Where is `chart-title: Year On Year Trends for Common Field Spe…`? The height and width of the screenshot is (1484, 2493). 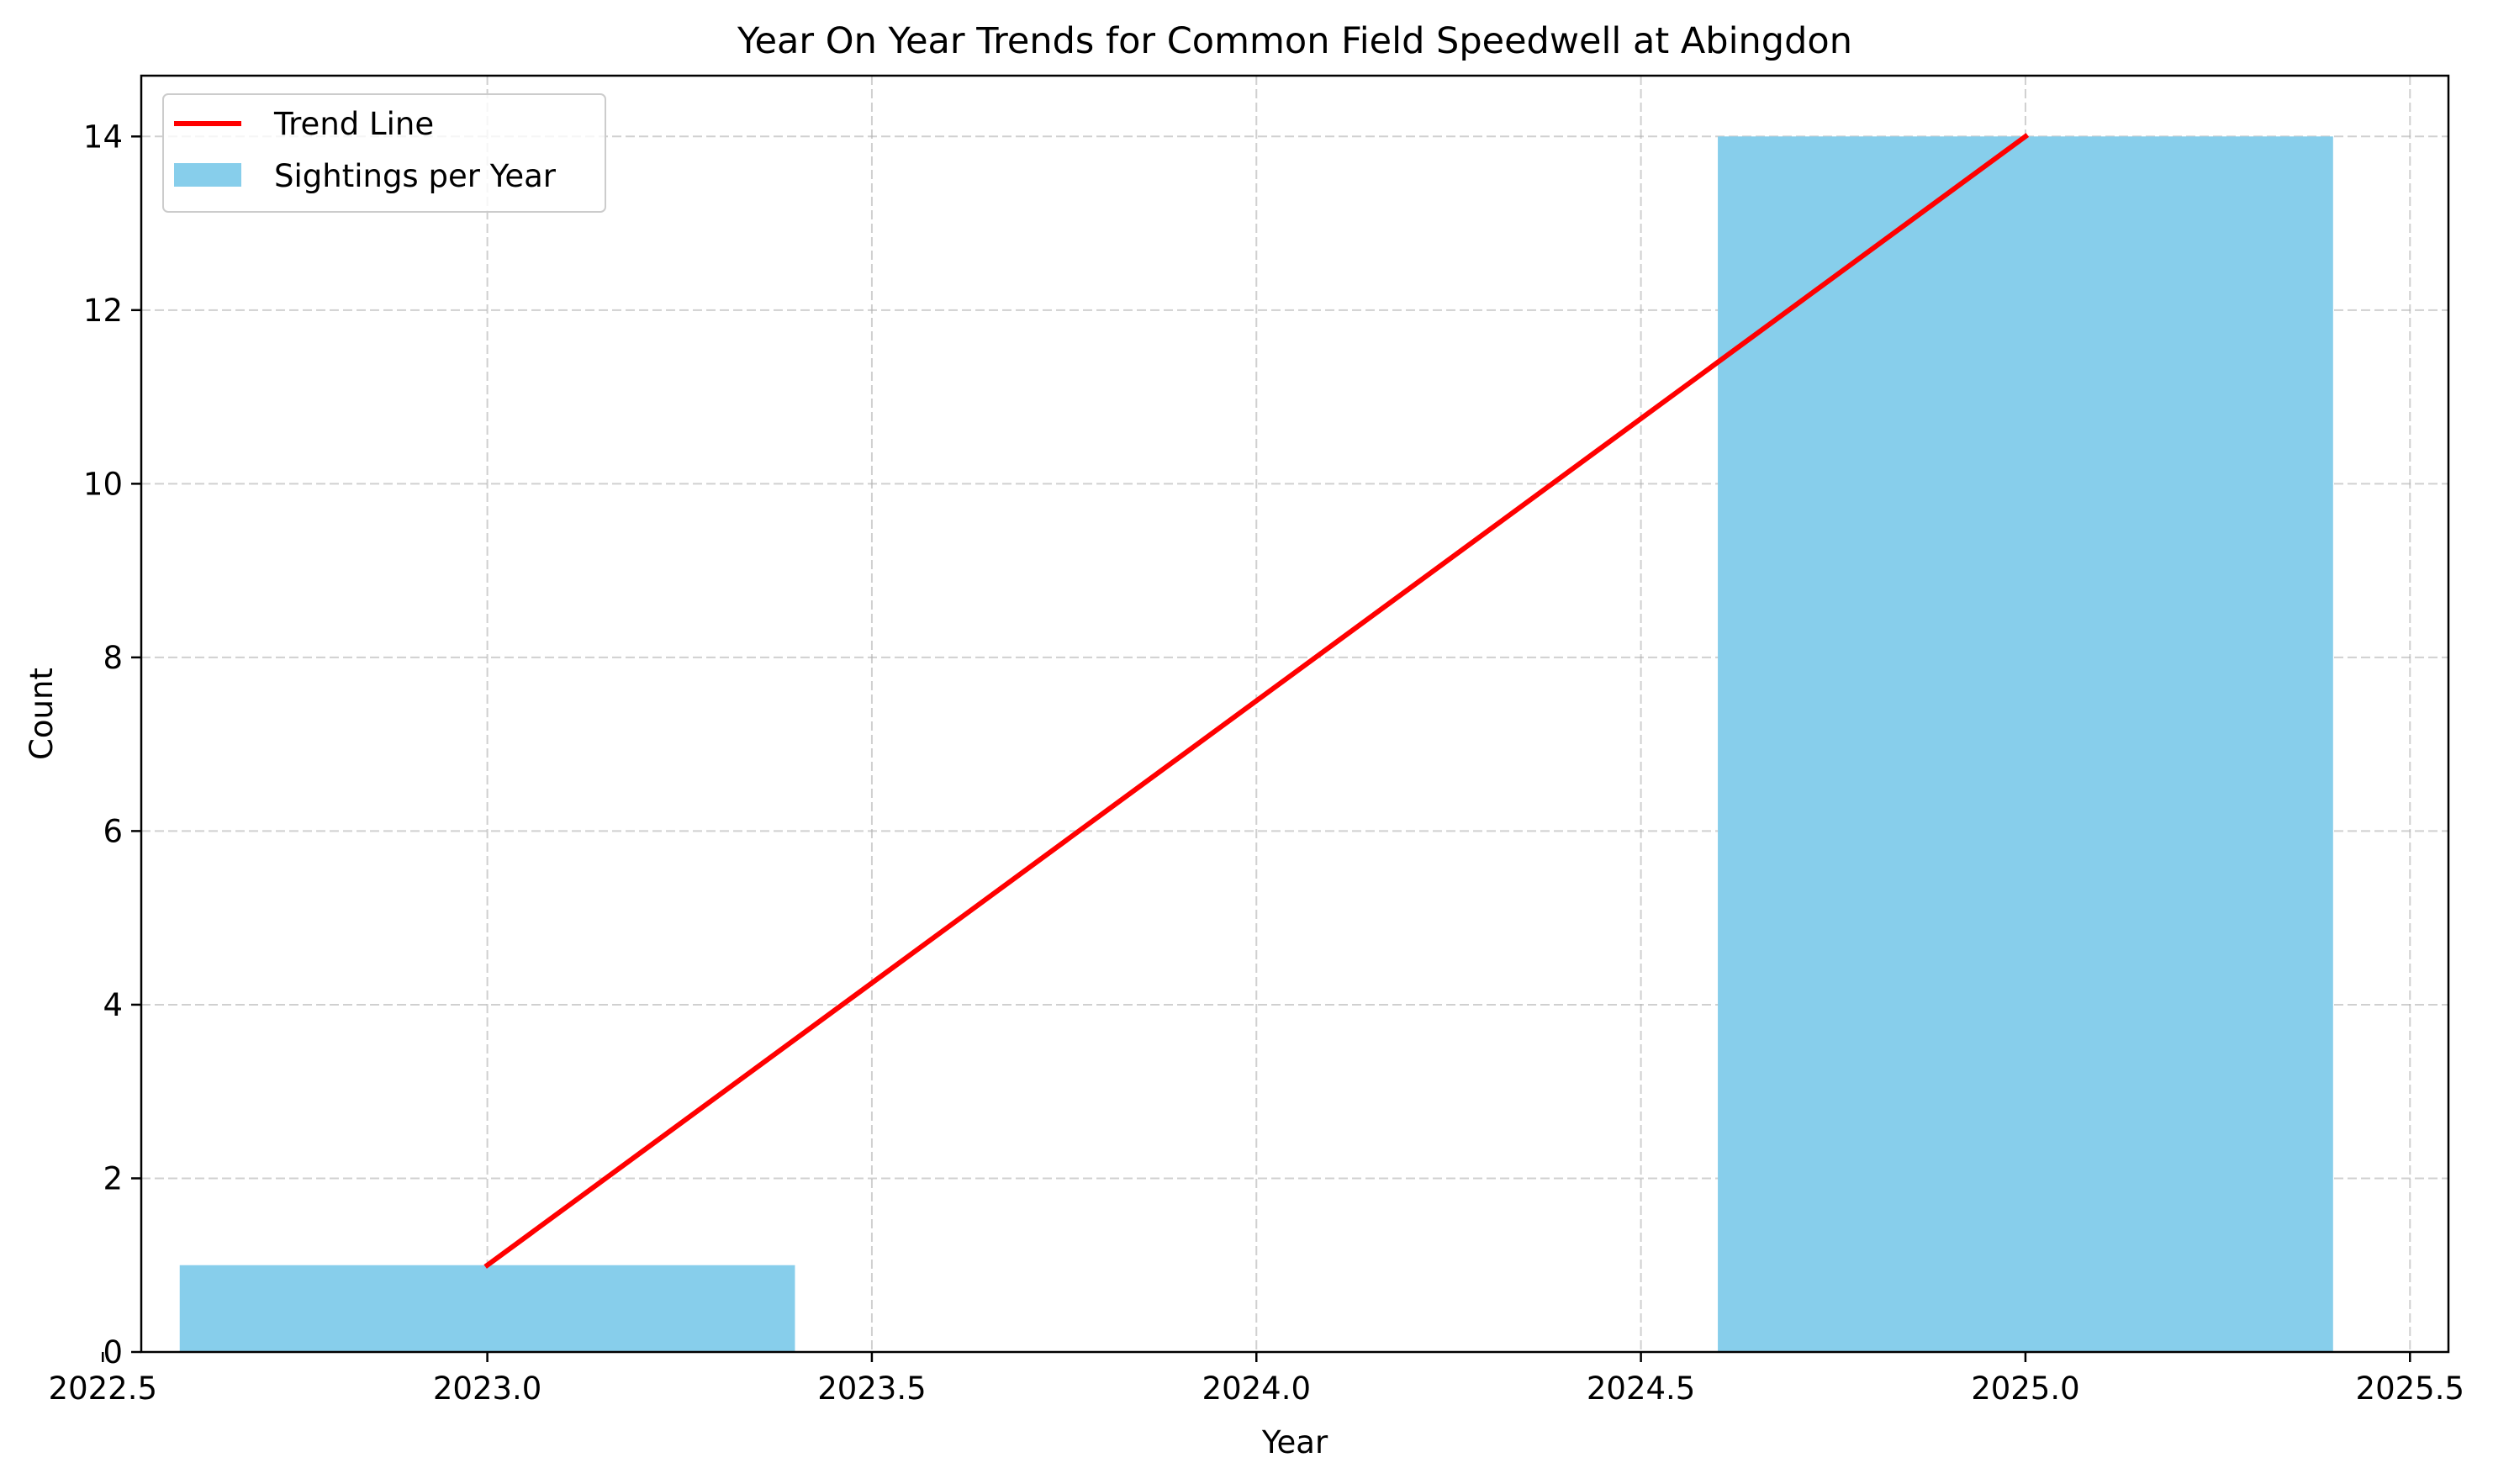 chart-title: Year On Year Trends for Common Field Spe… is located at coordinates (1294, 41).